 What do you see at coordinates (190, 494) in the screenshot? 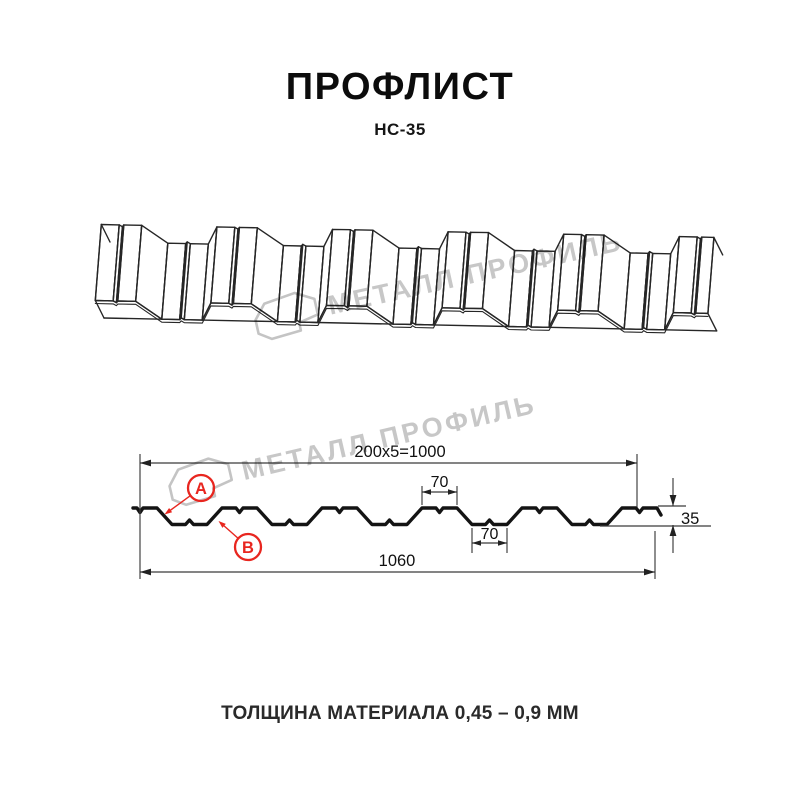
I see `callout-a: A` at bounding box center [190, 494].